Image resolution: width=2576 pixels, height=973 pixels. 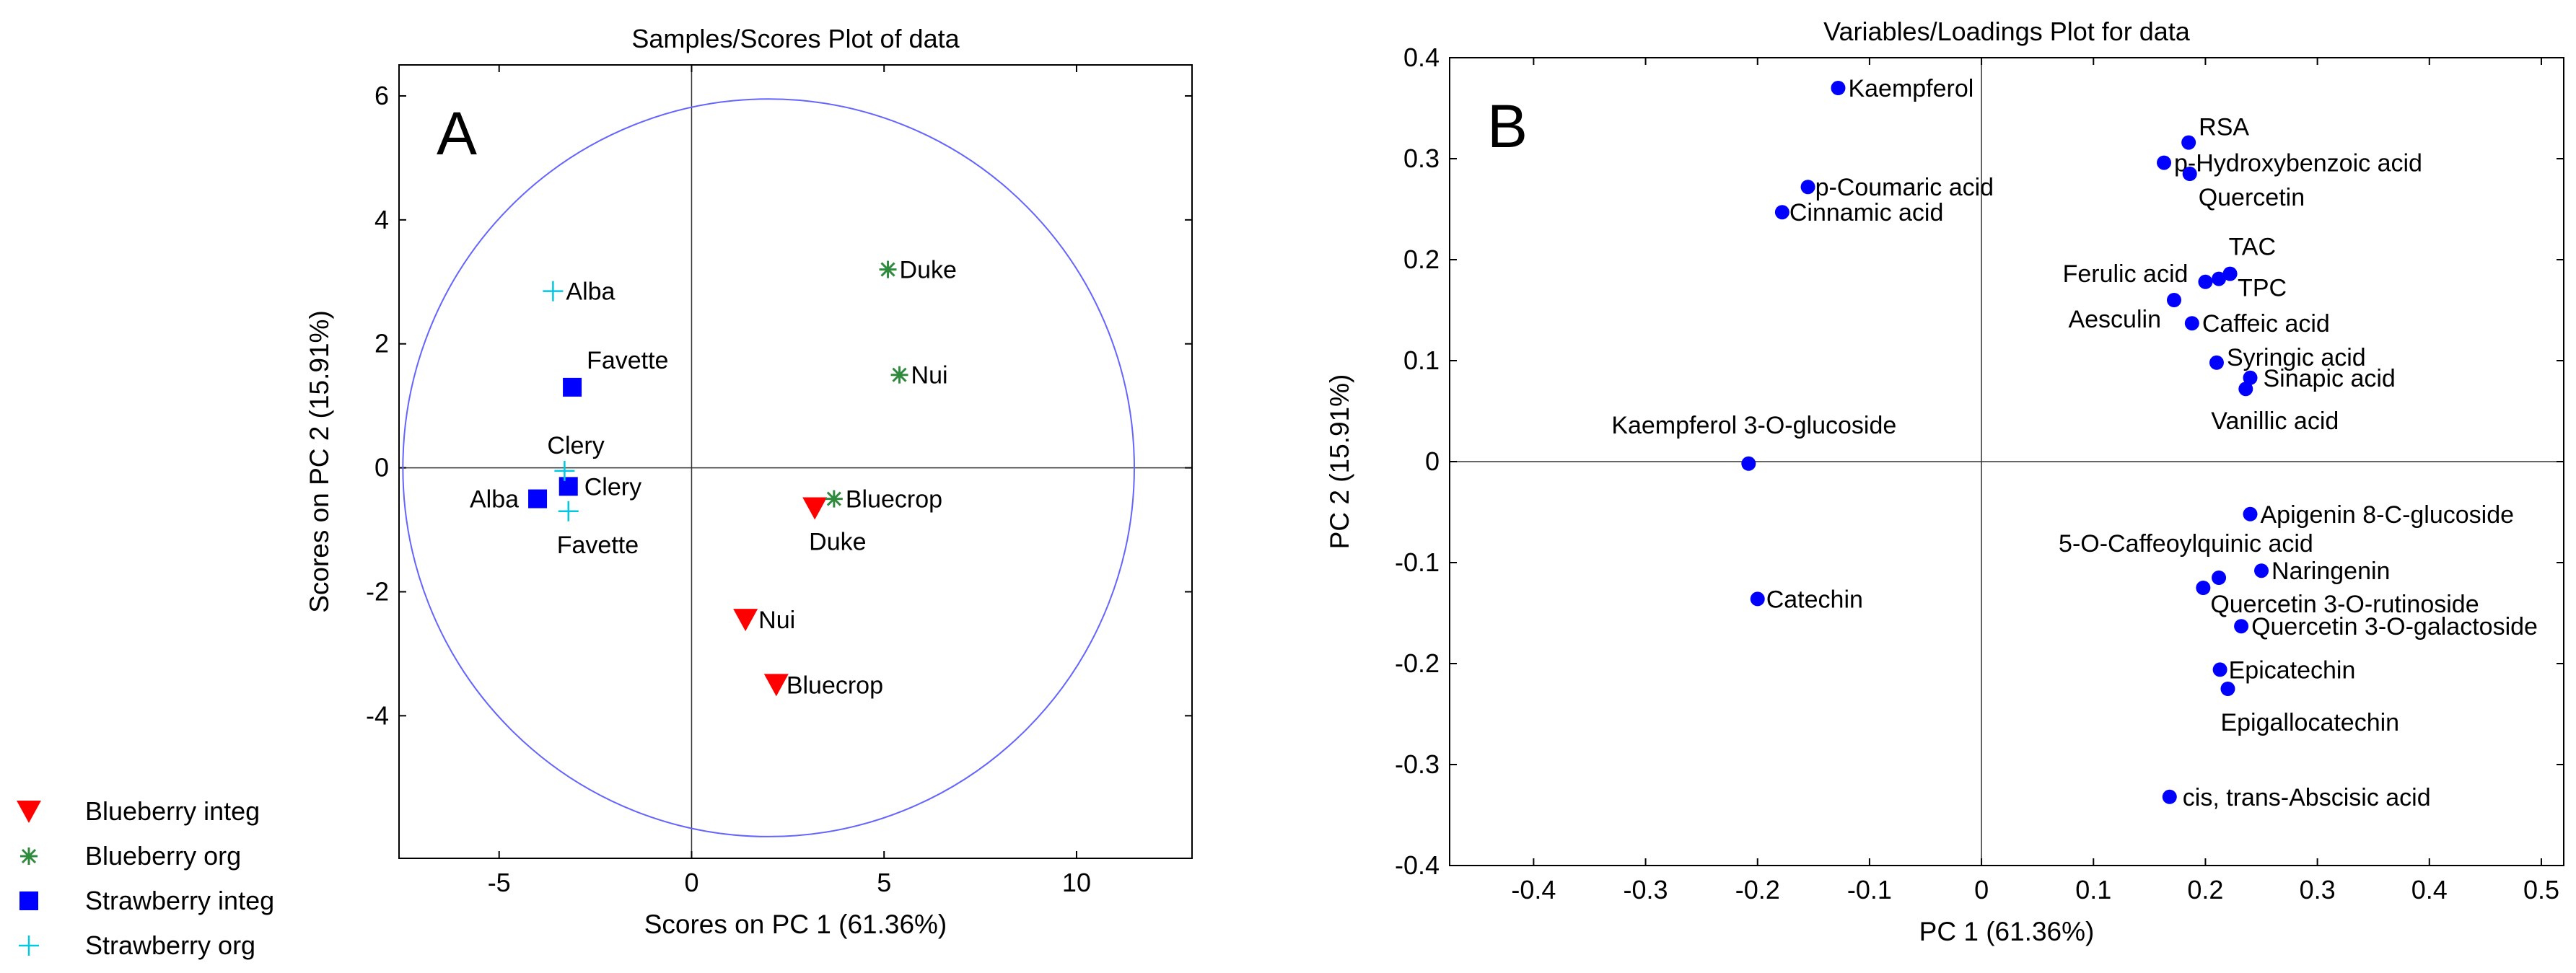 What do you see at coordinates (2330, 378) in the screenshot?
I see `point-label: Sinapic acid` at bounding box center [2330, 378].